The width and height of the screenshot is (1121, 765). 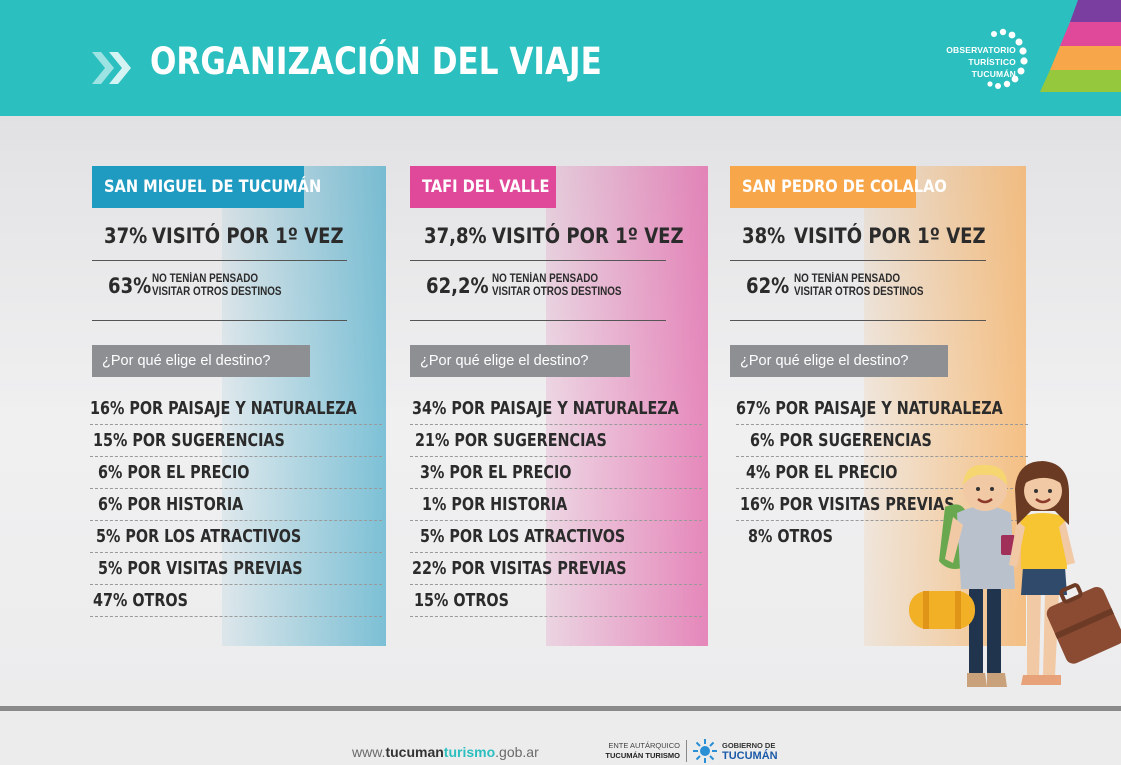 I want to click on logo-line-3: TUCUMÁN, so click(x=993, y=74).